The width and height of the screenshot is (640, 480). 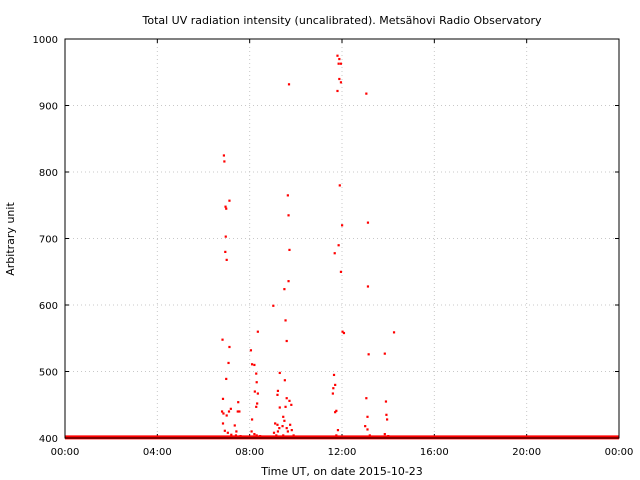 I want to click on y-tick-label: 600, so click(x=48, y=306).